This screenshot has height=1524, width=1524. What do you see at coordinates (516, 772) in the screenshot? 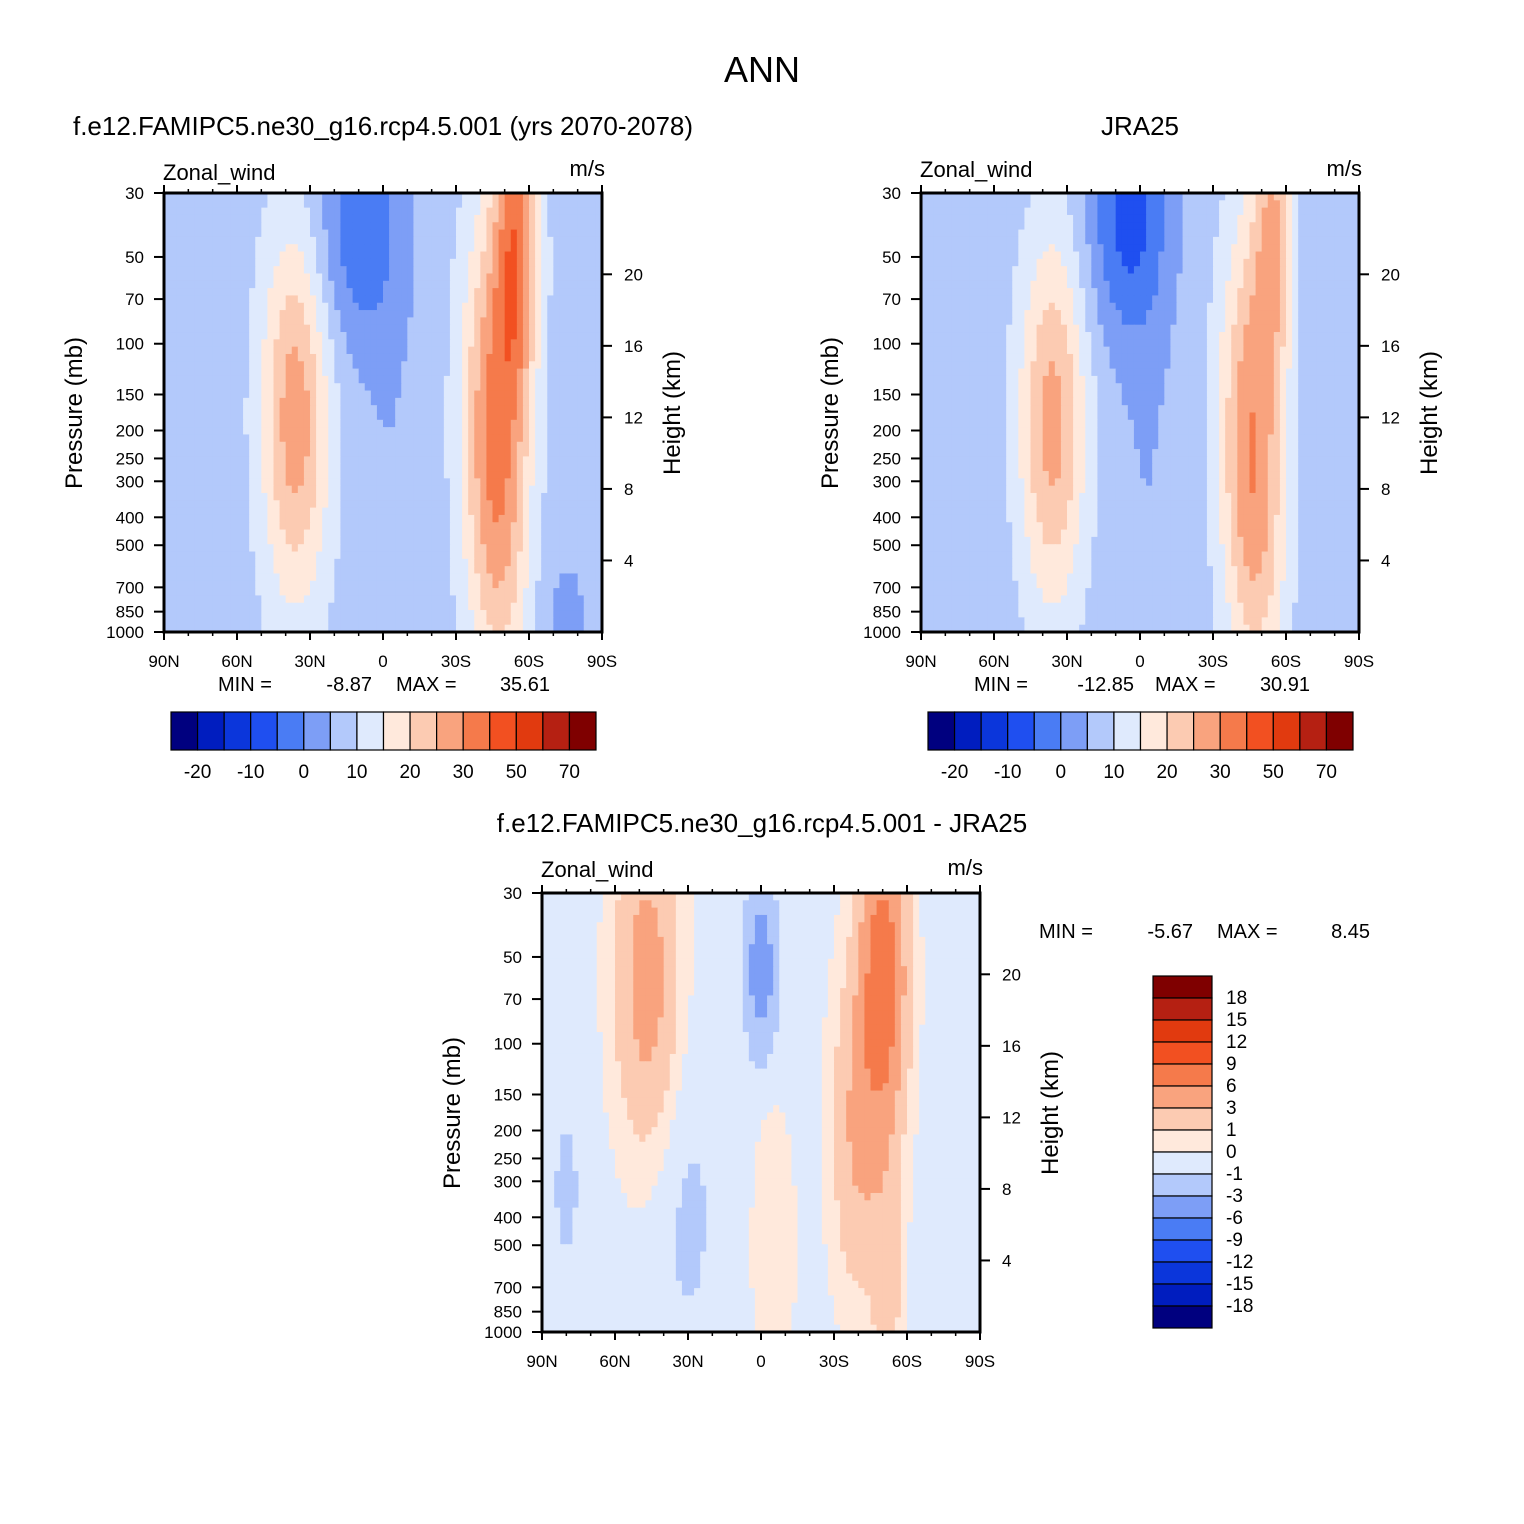
I see `colorbar-label: 50` at bounding box center [516, 772].